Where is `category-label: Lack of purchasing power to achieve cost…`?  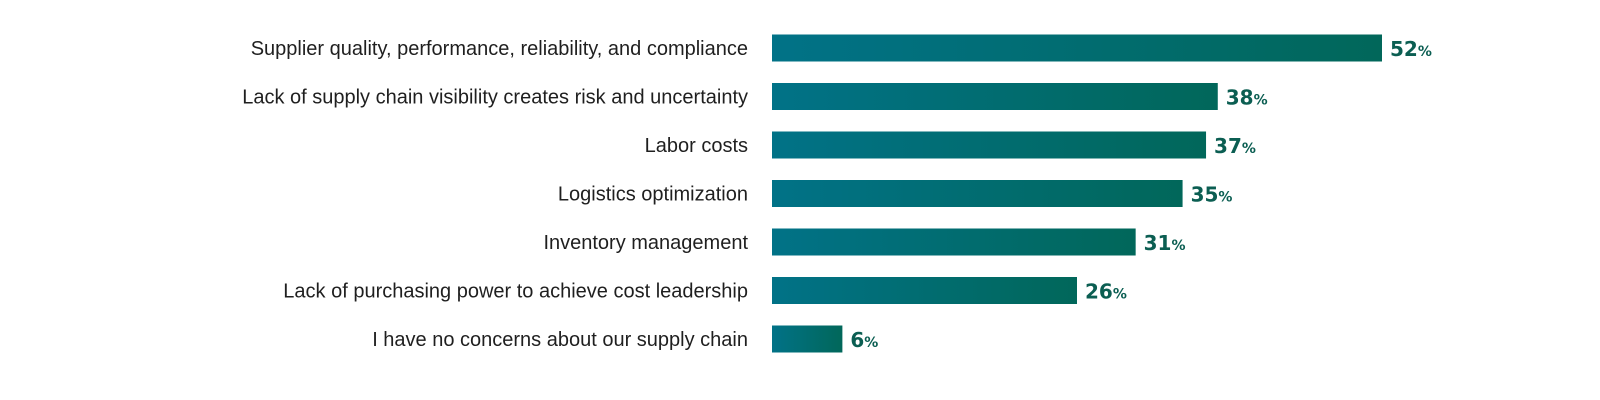
category-label: Lack of purchasing power to achieve cost… is located at coordinates (515, 292).